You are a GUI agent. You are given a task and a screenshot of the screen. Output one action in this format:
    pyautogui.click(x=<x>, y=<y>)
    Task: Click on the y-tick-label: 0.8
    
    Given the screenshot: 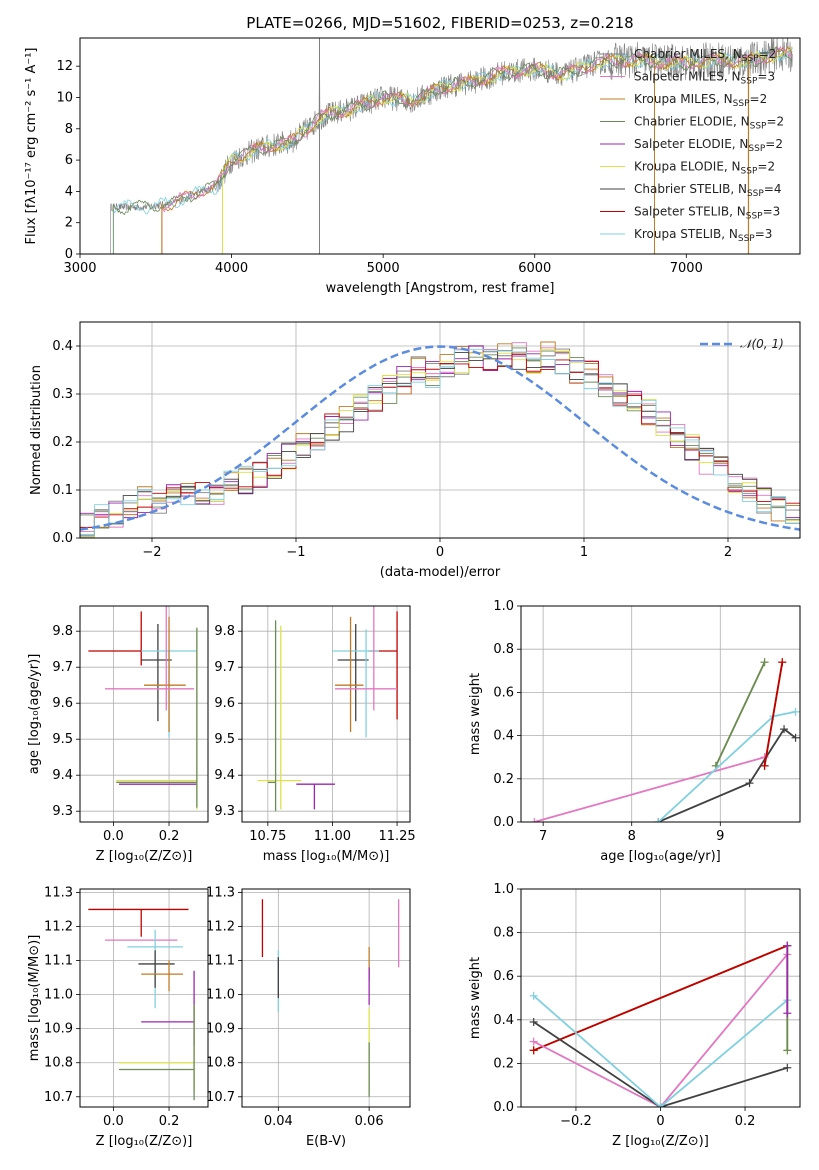 What is the action you would take?
    pyautogui.click(x=503, y=649)
    